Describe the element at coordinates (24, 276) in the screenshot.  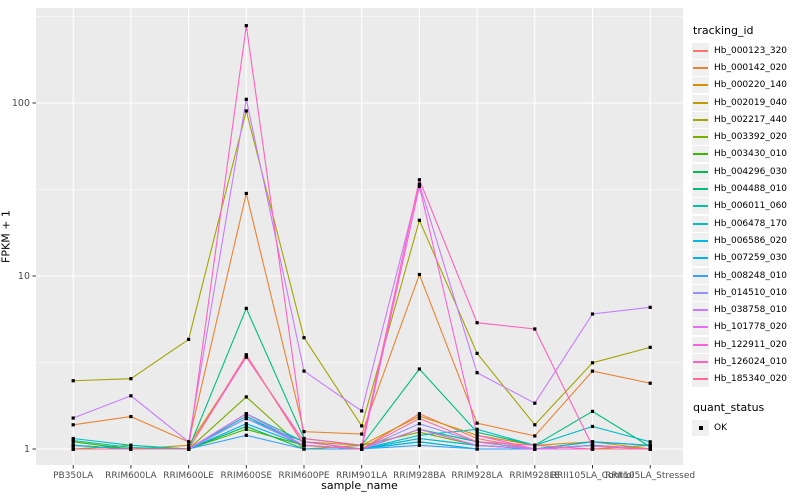
I see `y-tick-label: 10` at that location.